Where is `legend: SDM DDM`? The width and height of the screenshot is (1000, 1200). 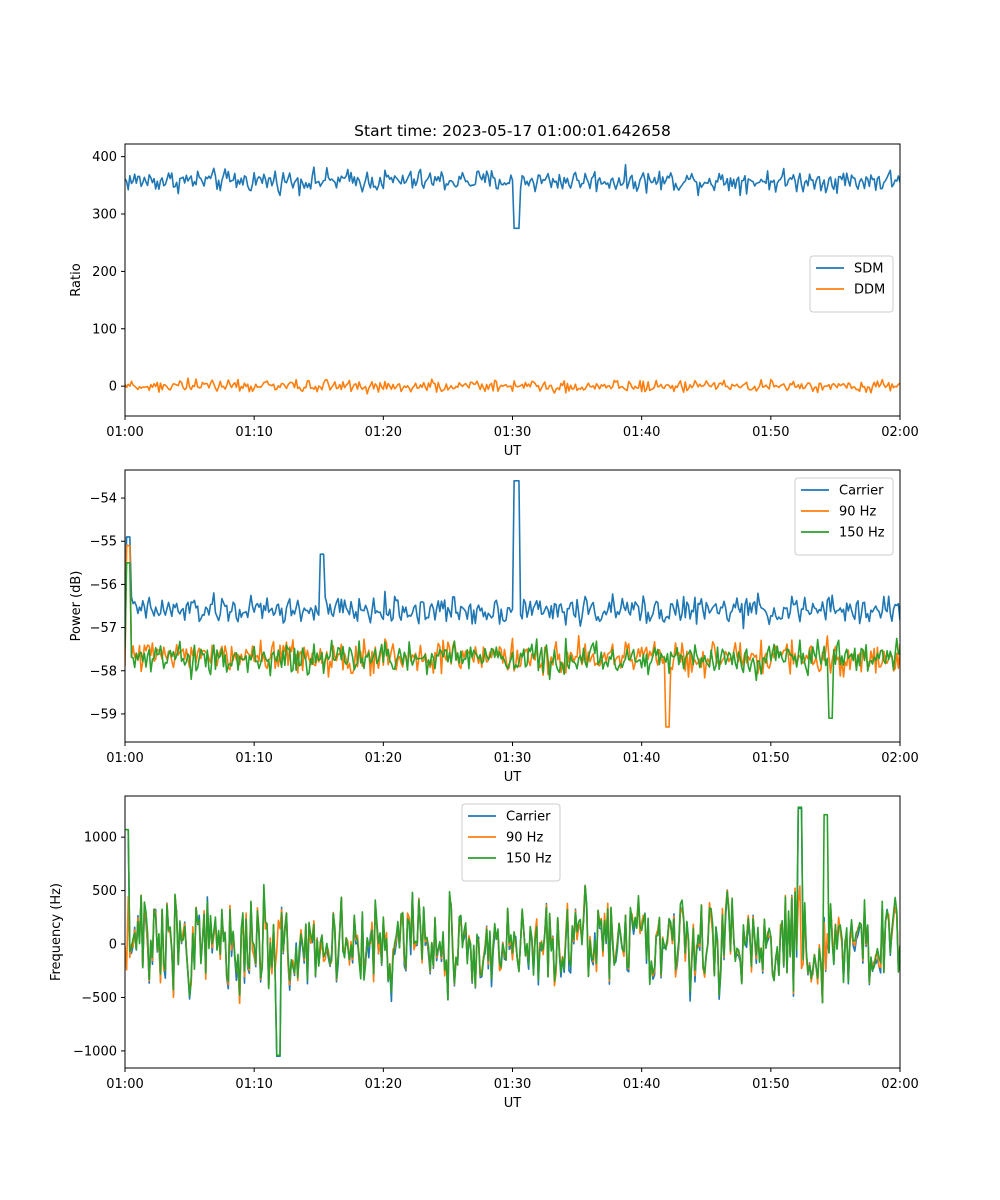
legend: SDM DDM is located at coordinates (851, 284).